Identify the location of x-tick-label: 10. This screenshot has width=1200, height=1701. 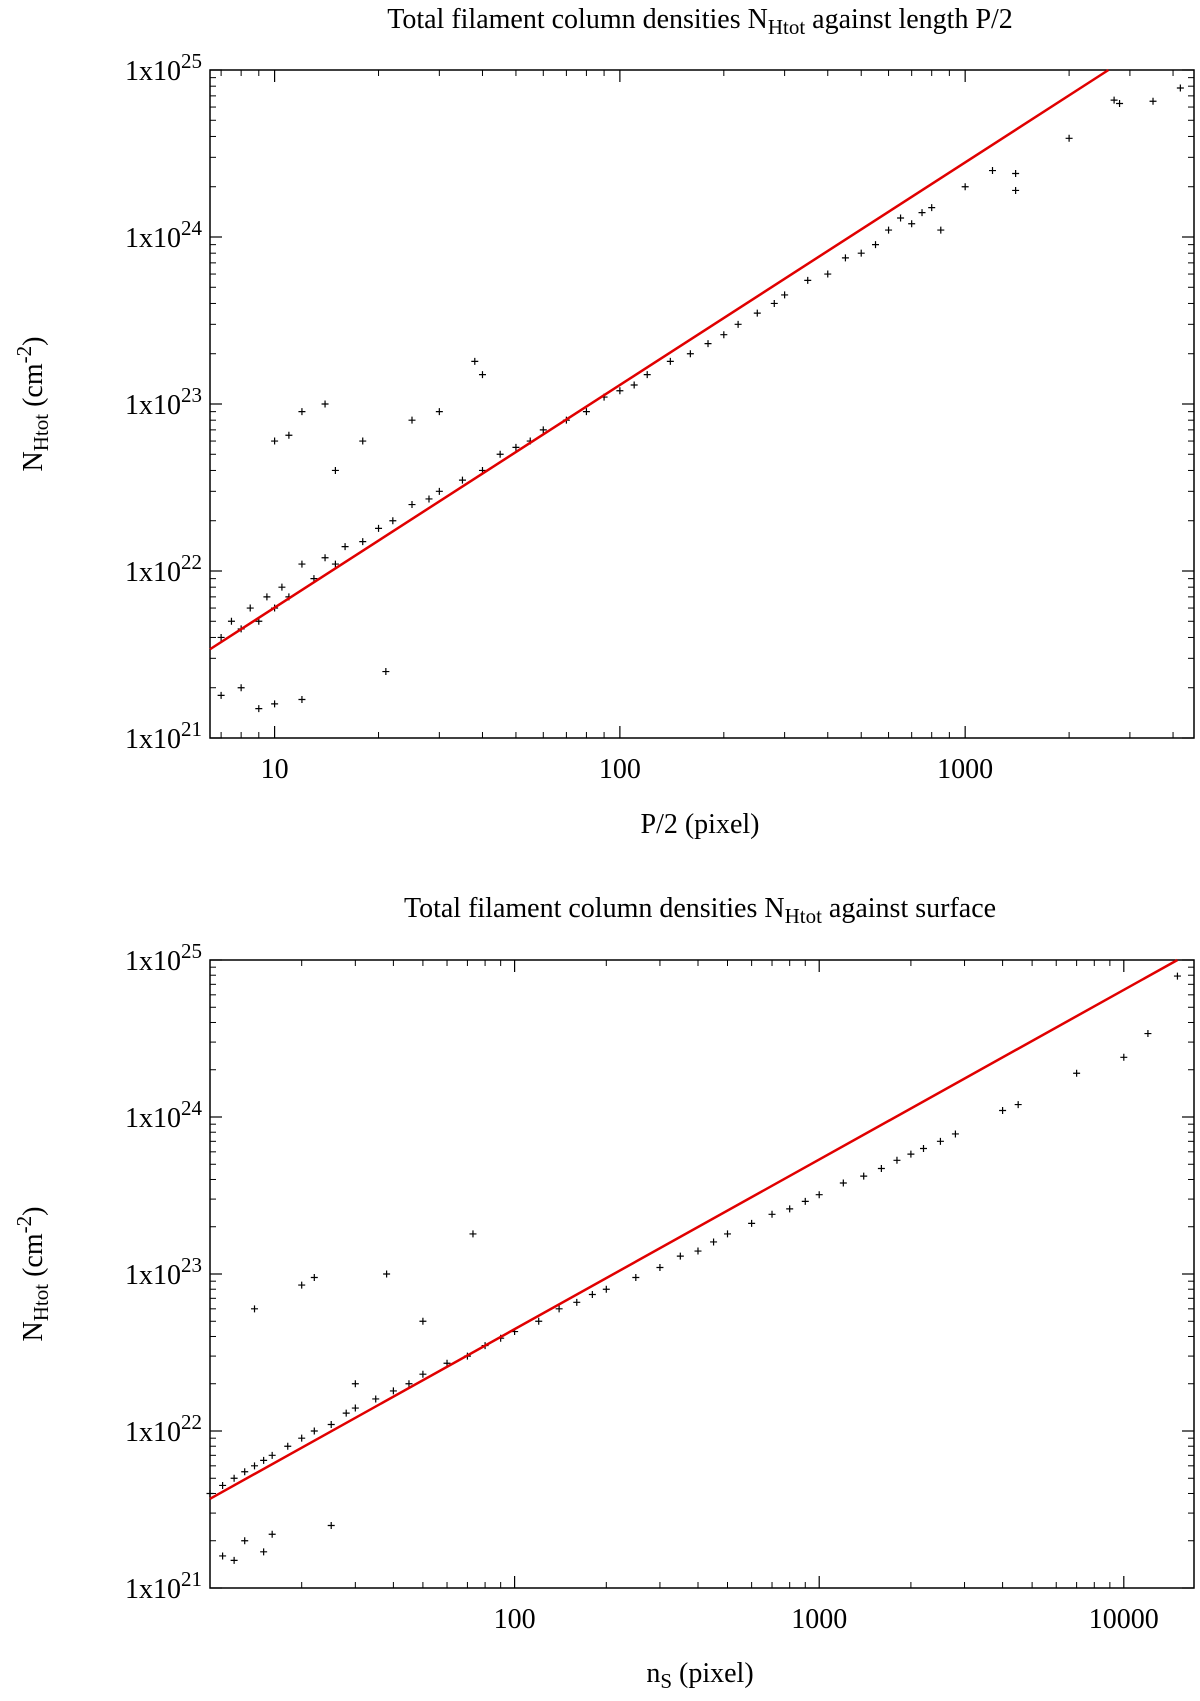
(275, 769).